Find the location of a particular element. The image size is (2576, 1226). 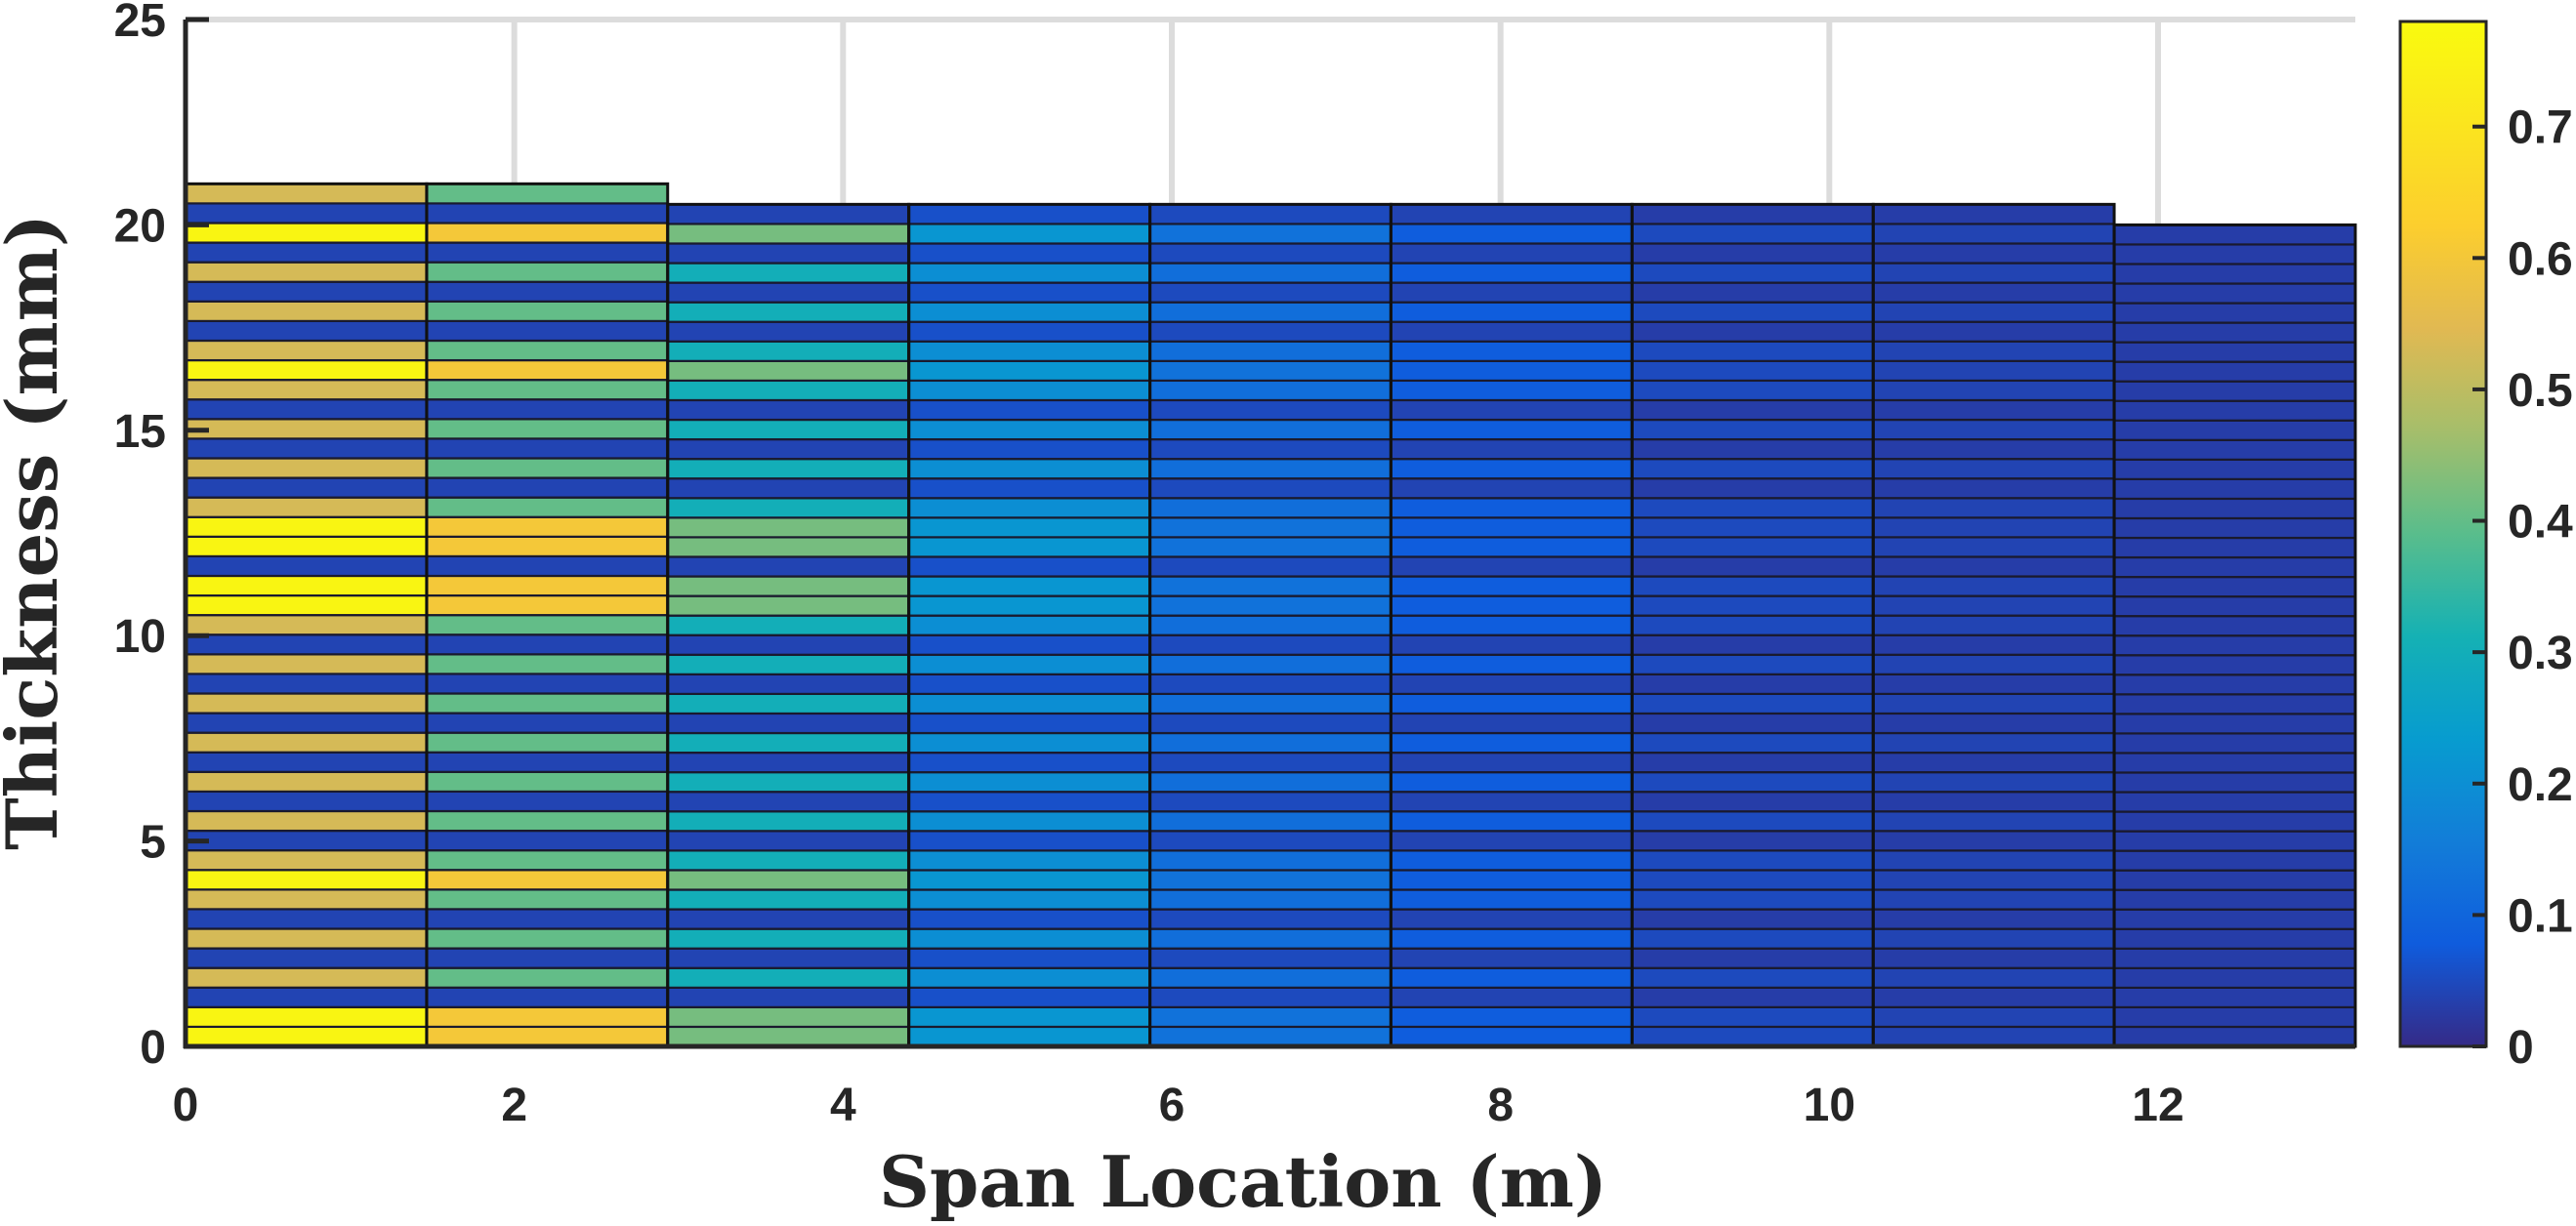

colorbar-tick-label: 0.4 is located at coordinates (2541, 523).